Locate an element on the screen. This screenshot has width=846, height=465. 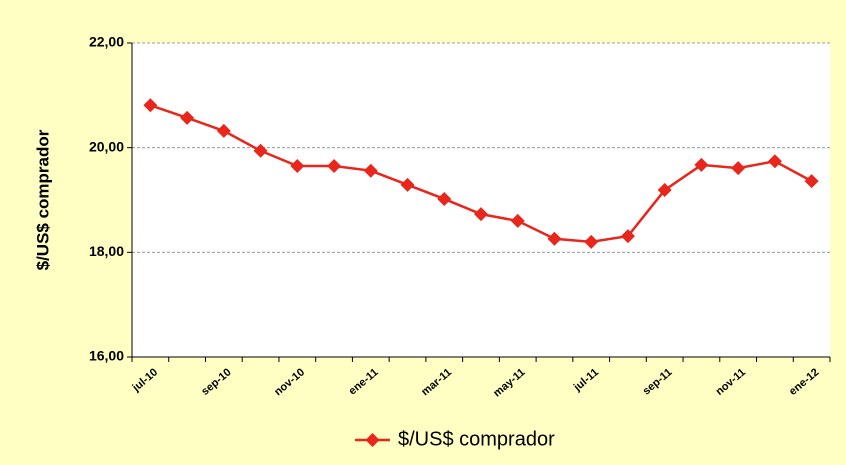
y-tick-label: 20,00 is located at coordinates (106, 146).